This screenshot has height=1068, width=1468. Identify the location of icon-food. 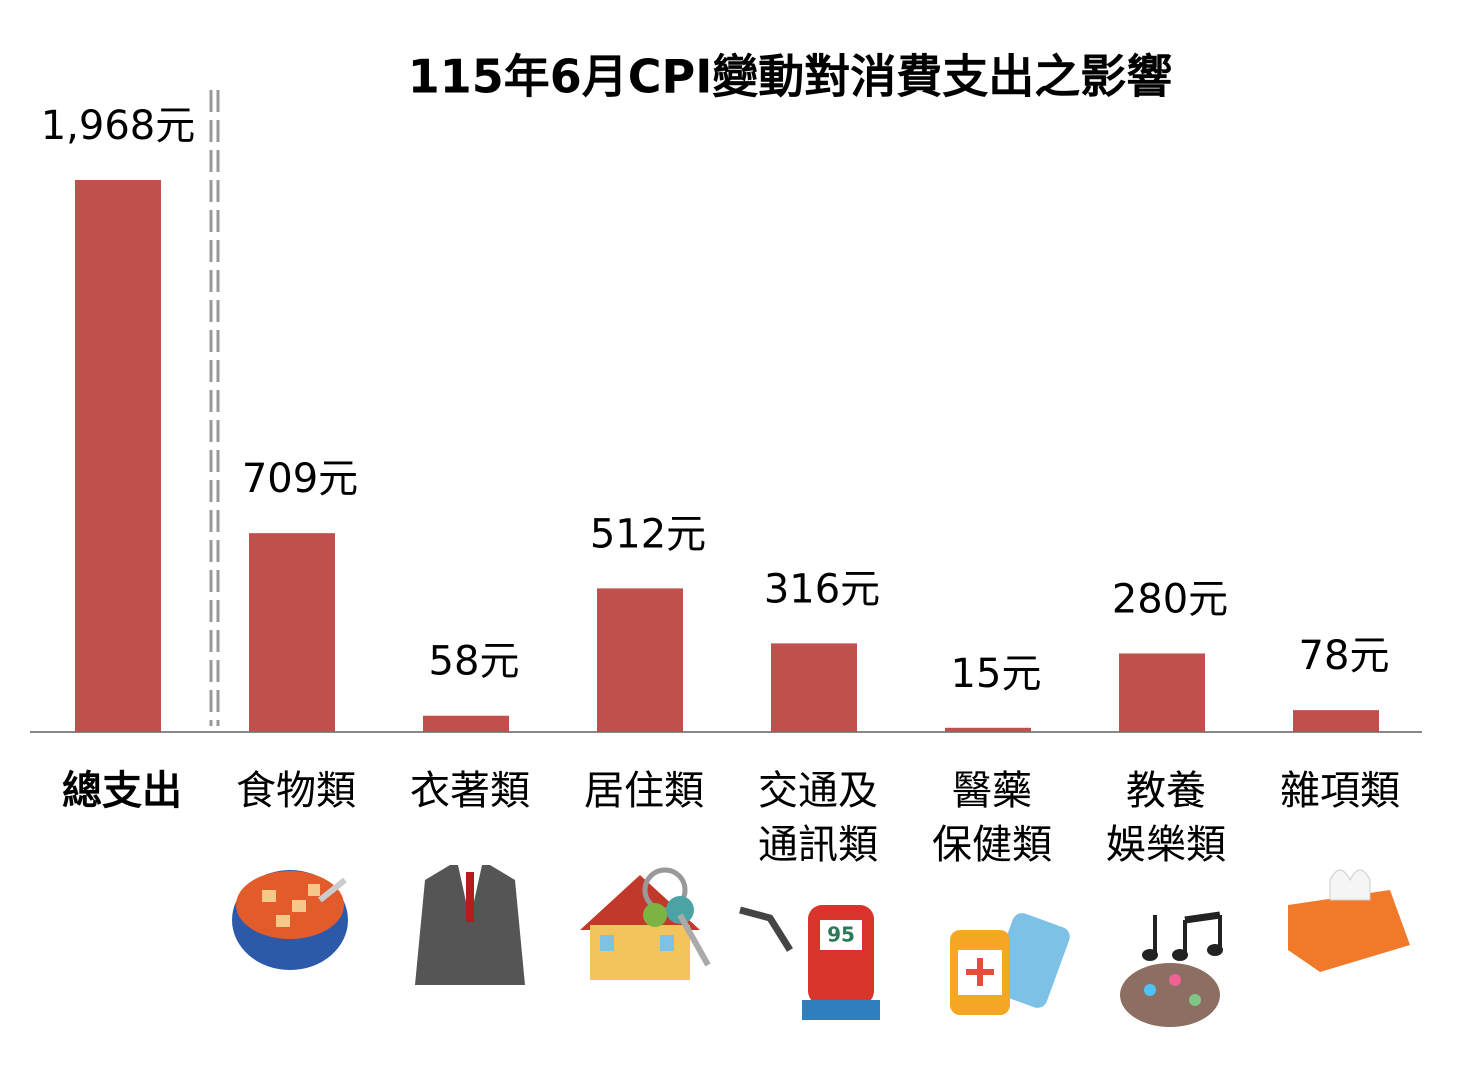
(290, 920).